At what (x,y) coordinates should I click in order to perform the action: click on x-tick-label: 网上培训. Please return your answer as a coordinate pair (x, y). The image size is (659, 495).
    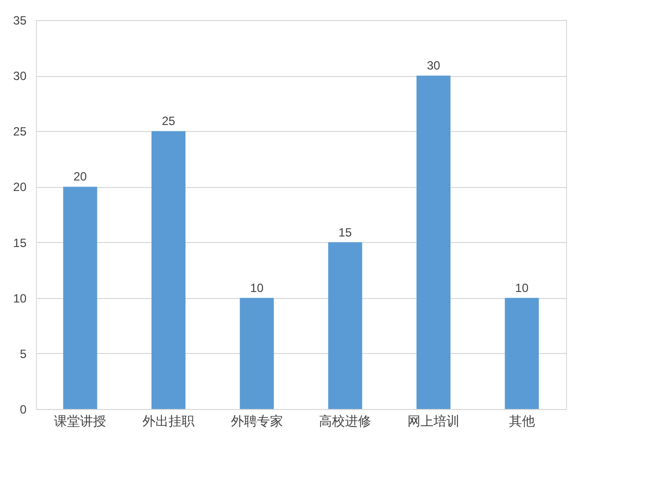
    Looking at the image, I should click on (434, 421).